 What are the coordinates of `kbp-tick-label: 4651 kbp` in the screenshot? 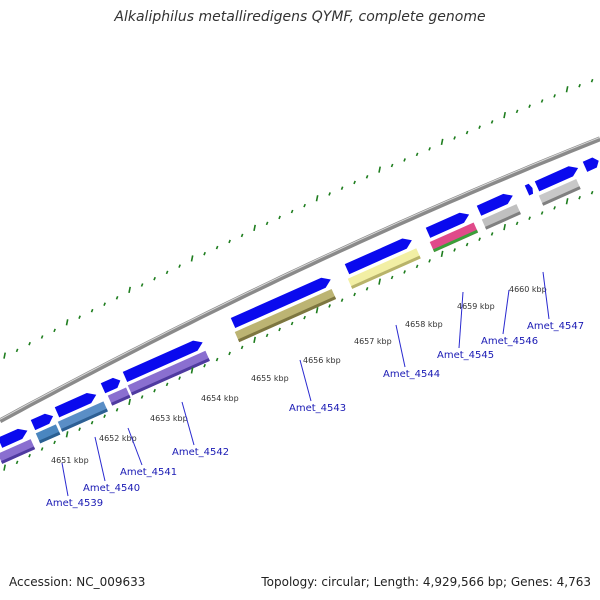 It's located at (70, 460).